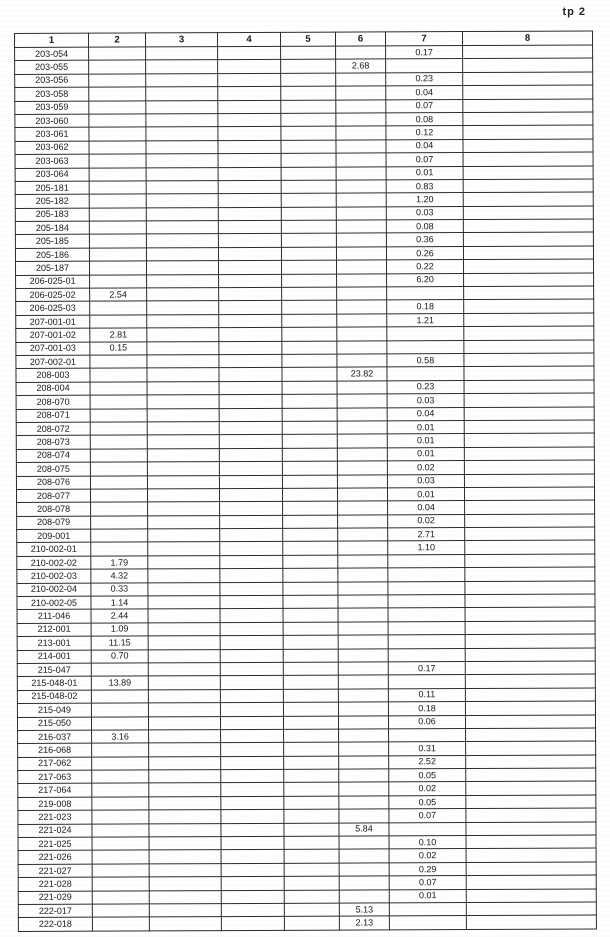 This screenshot has width=610, height=937. I want to click on value-cell: 0.33, so click(119, 589).